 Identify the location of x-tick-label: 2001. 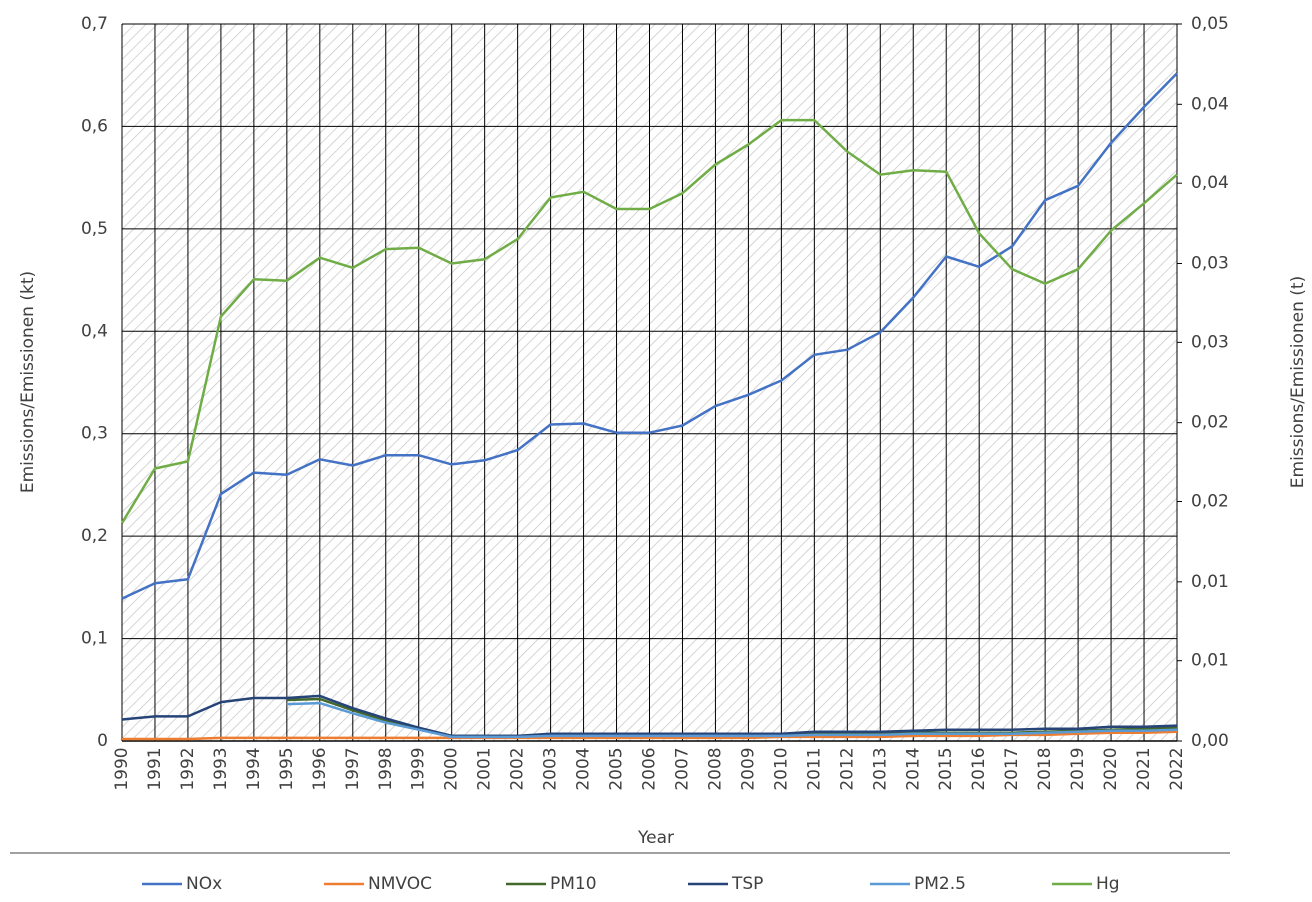
(485, 768).